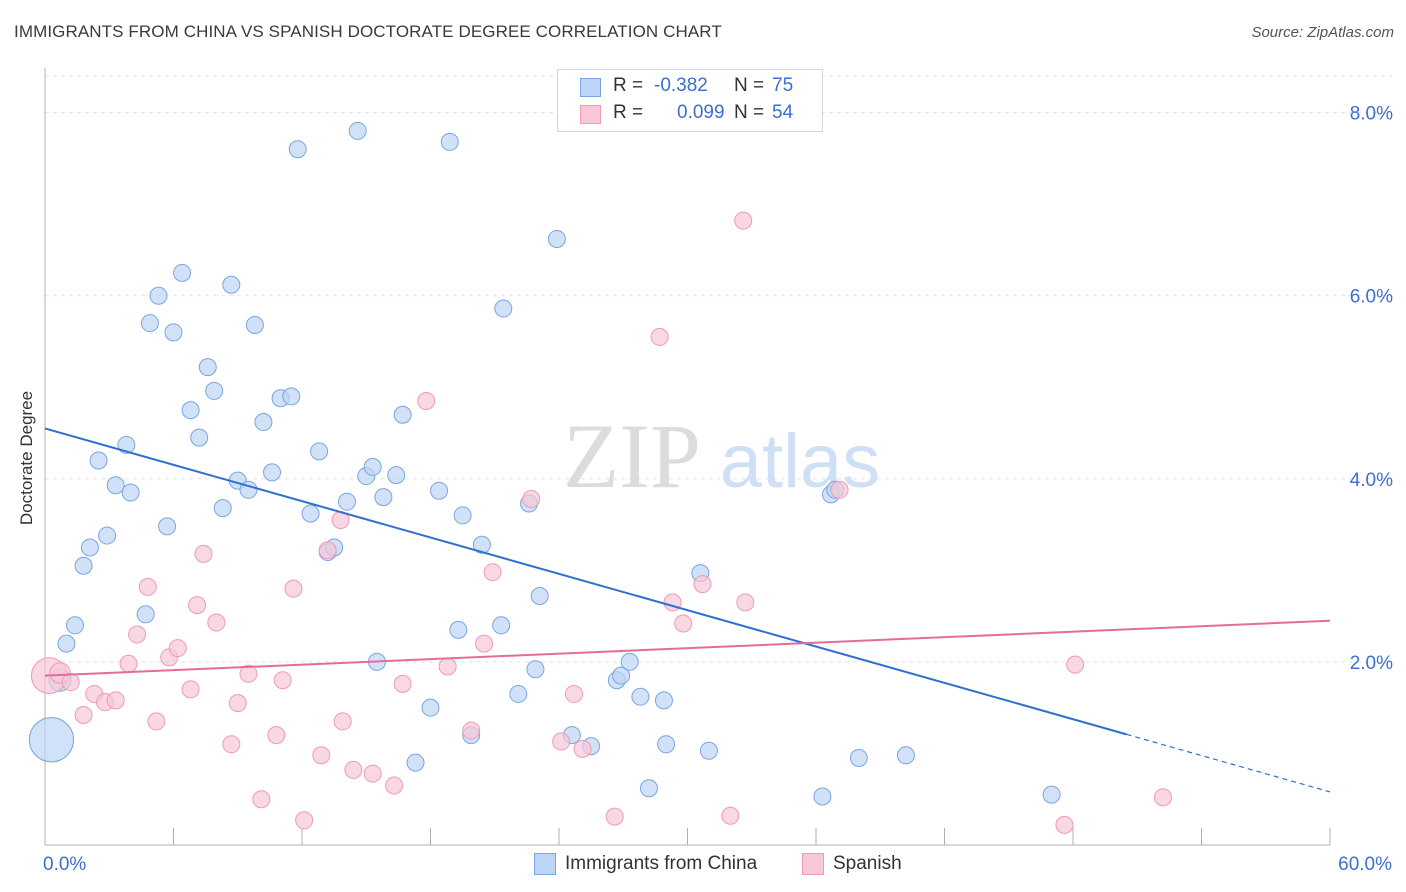 The width and height of the screenshot is (1406, 892). Describe the element at coordinates (681, 85) in the screenshot. I see `r-value: -0.382` at that location.